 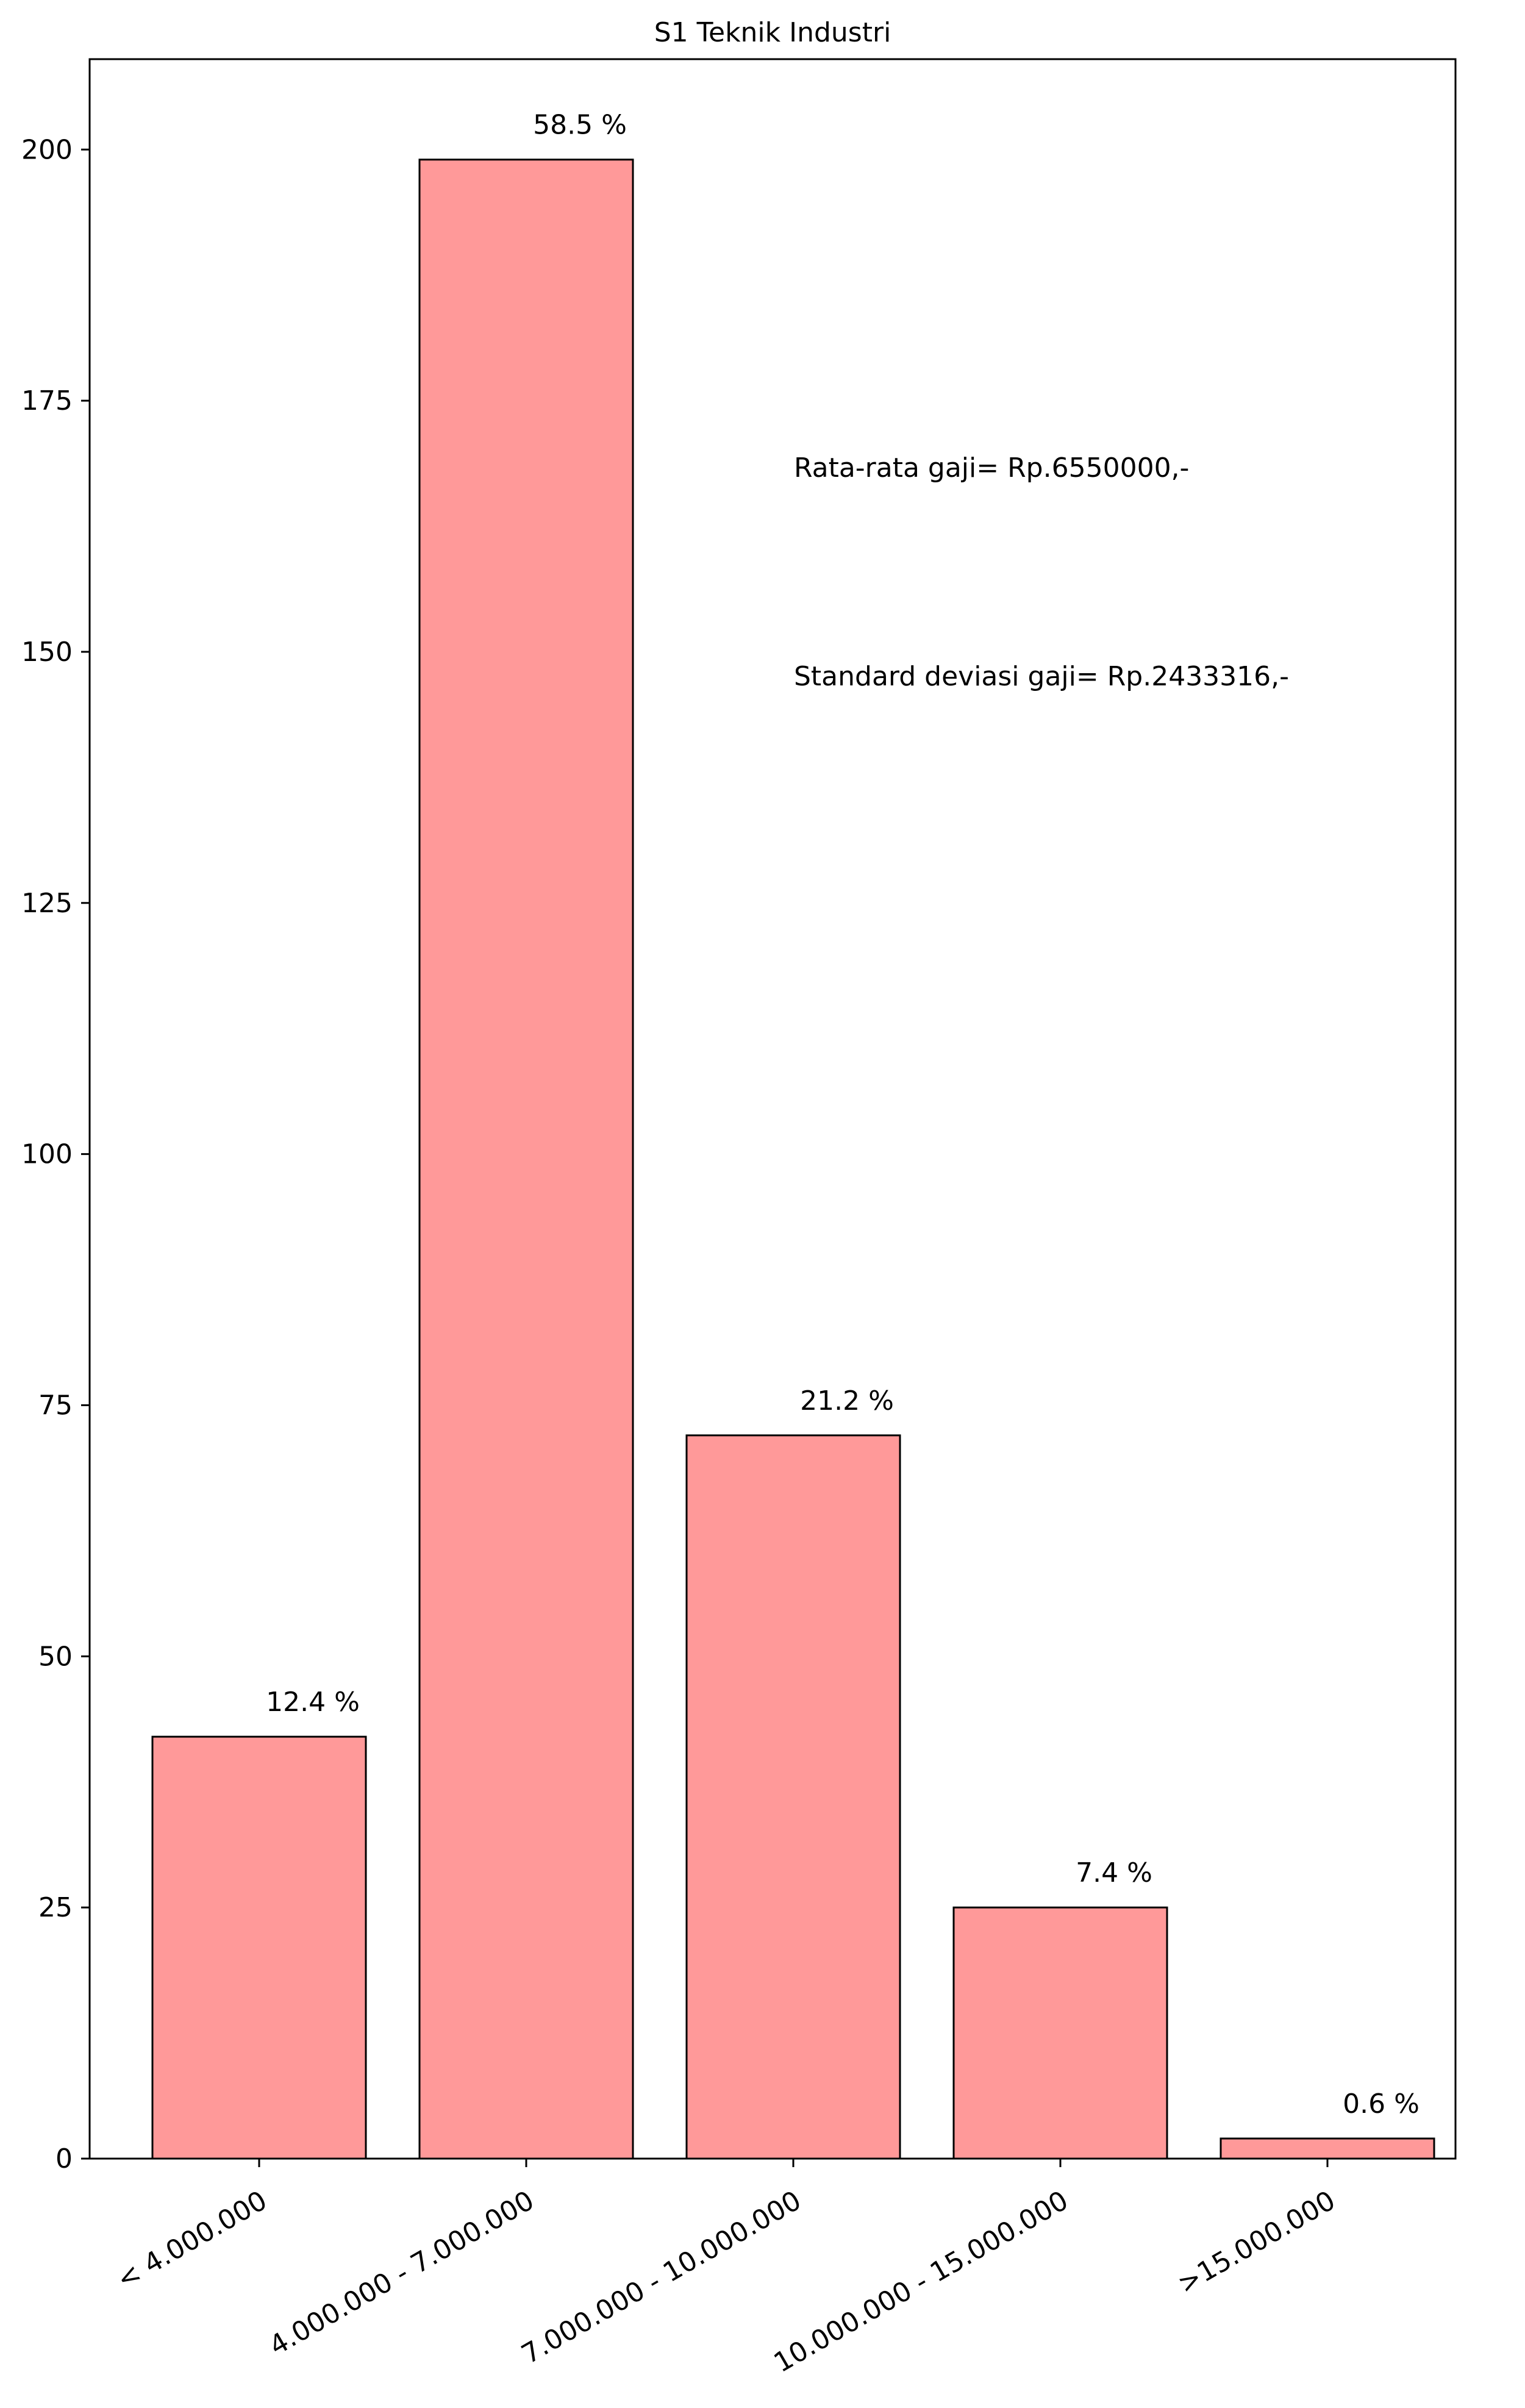 I want to click on data-label-1: 58.5 %, so click(x=580, y=125).